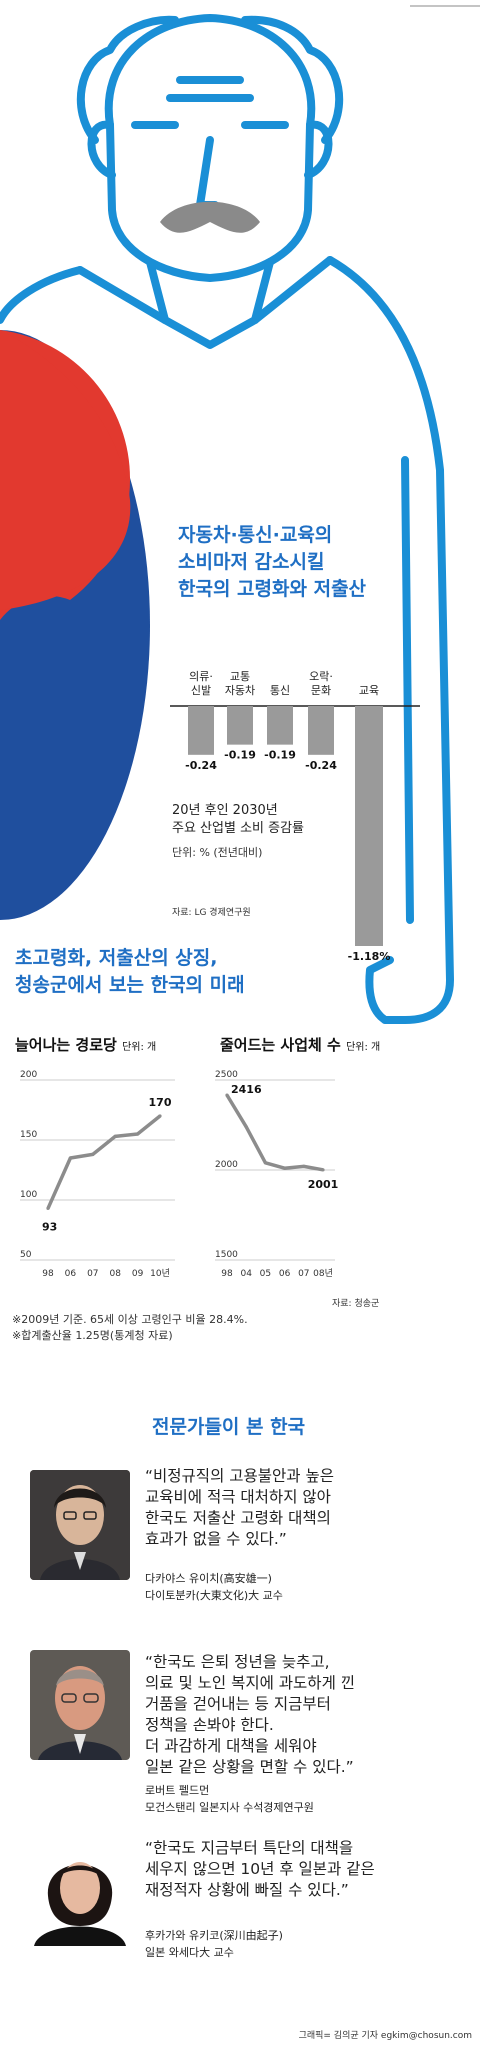 The height and width of the screenshot is (2046, 480). Describe the element at coordinates (201, 765) in the screenshot. I see `bar-value-label: -0.24` at that location.